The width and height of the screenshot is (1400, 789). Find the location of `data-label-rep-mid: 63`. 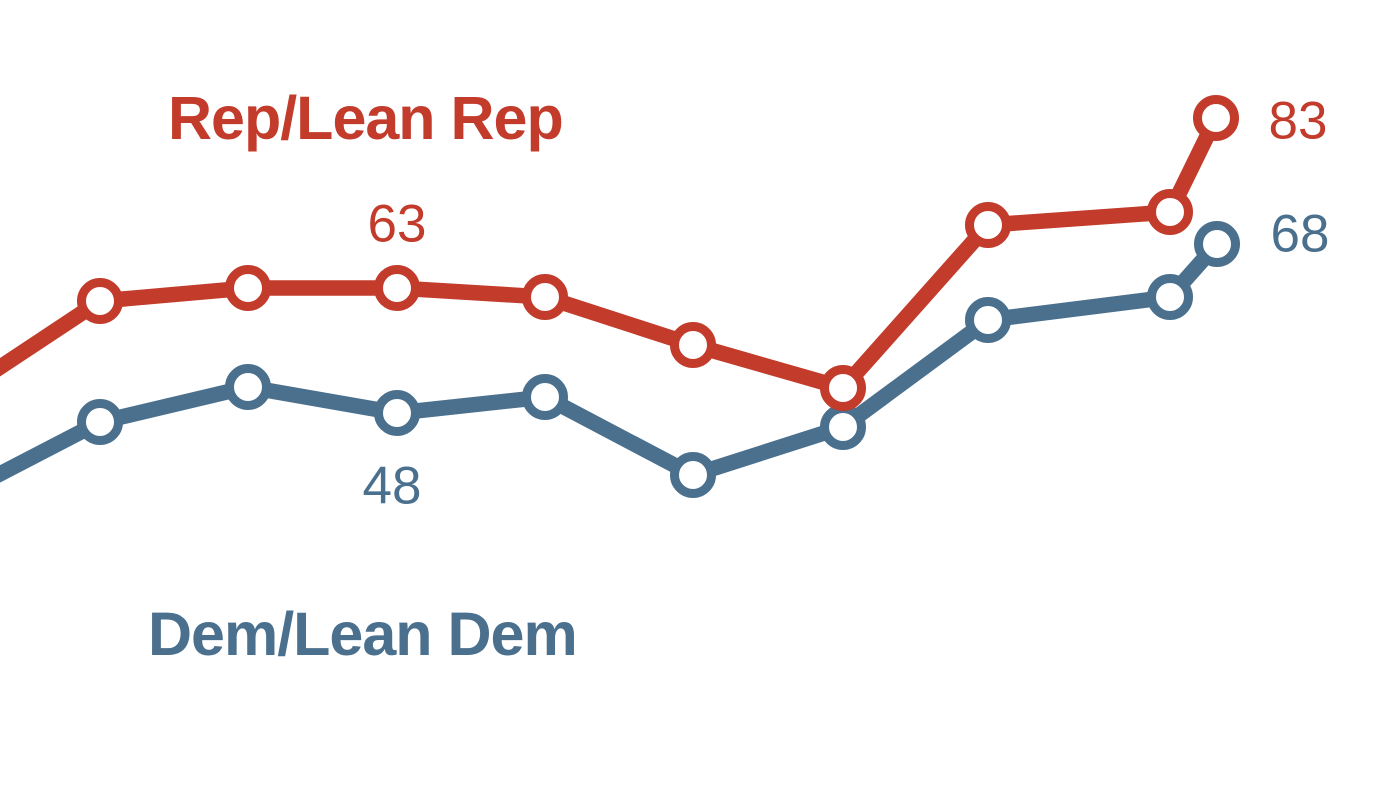

data-label-rep-mid: 63 is located at coordinates (397, 224).